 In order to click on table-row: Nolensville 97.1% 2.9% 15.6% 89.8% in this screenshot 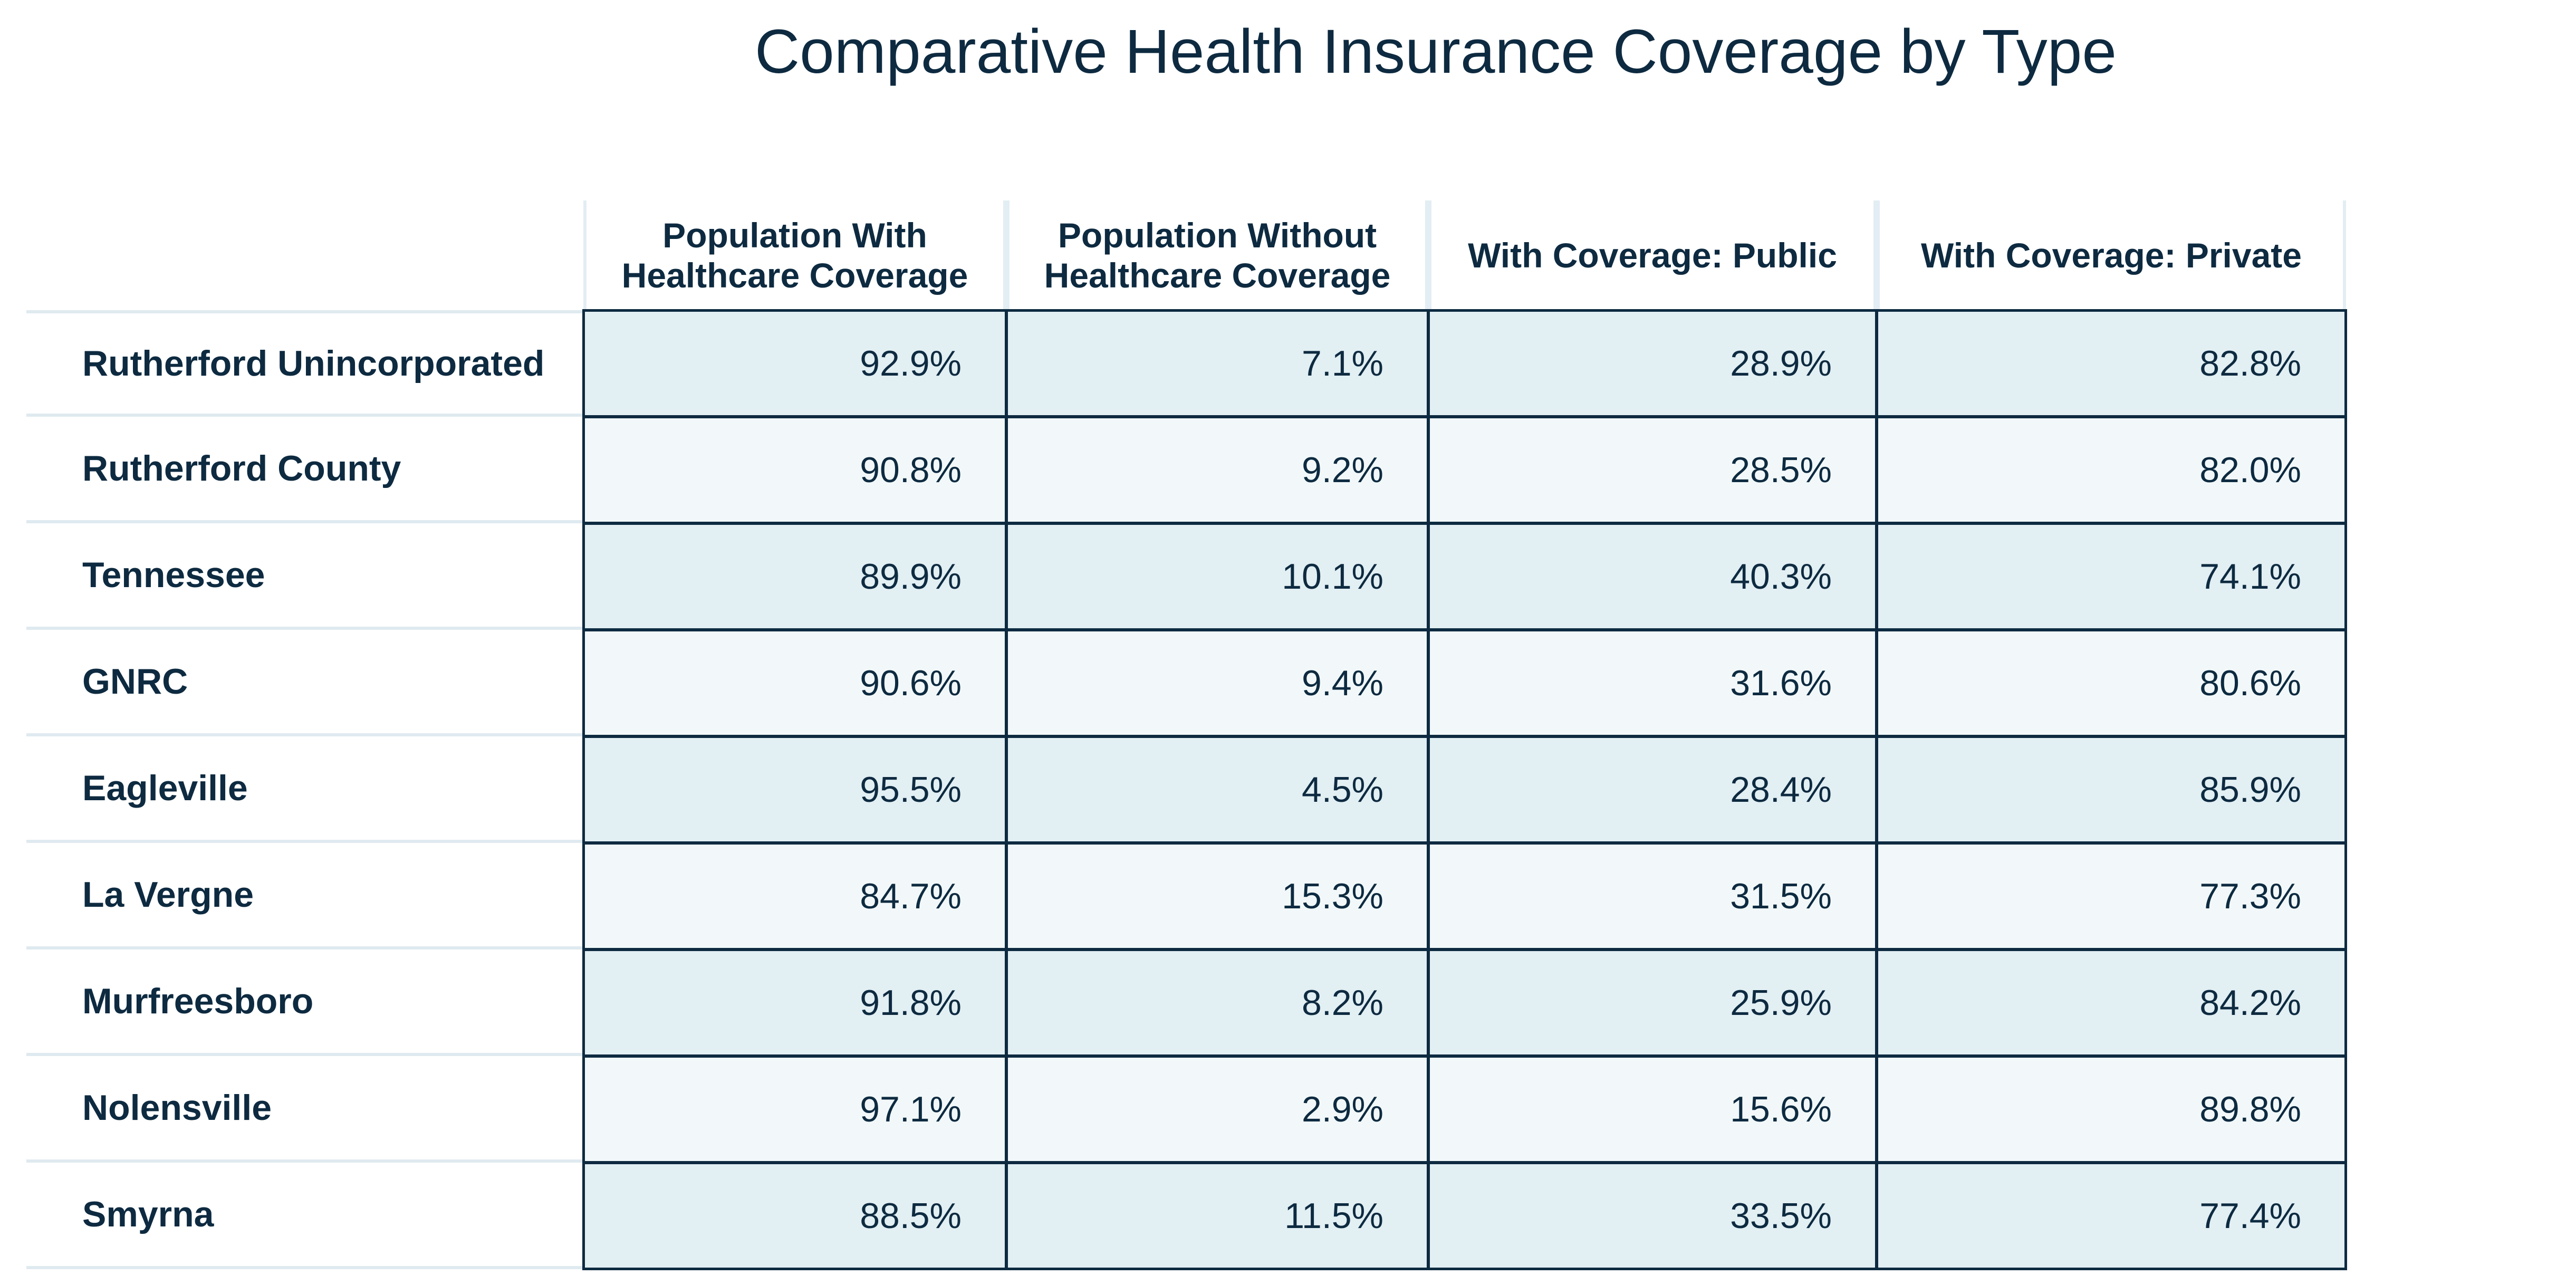, I will do `click(1187, 1109)`.